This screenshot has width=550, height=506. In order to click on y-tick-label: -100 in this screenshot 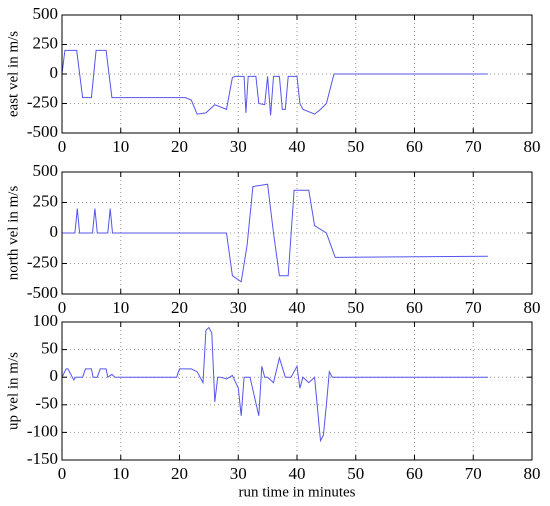, I will do `click(42, 430)`.